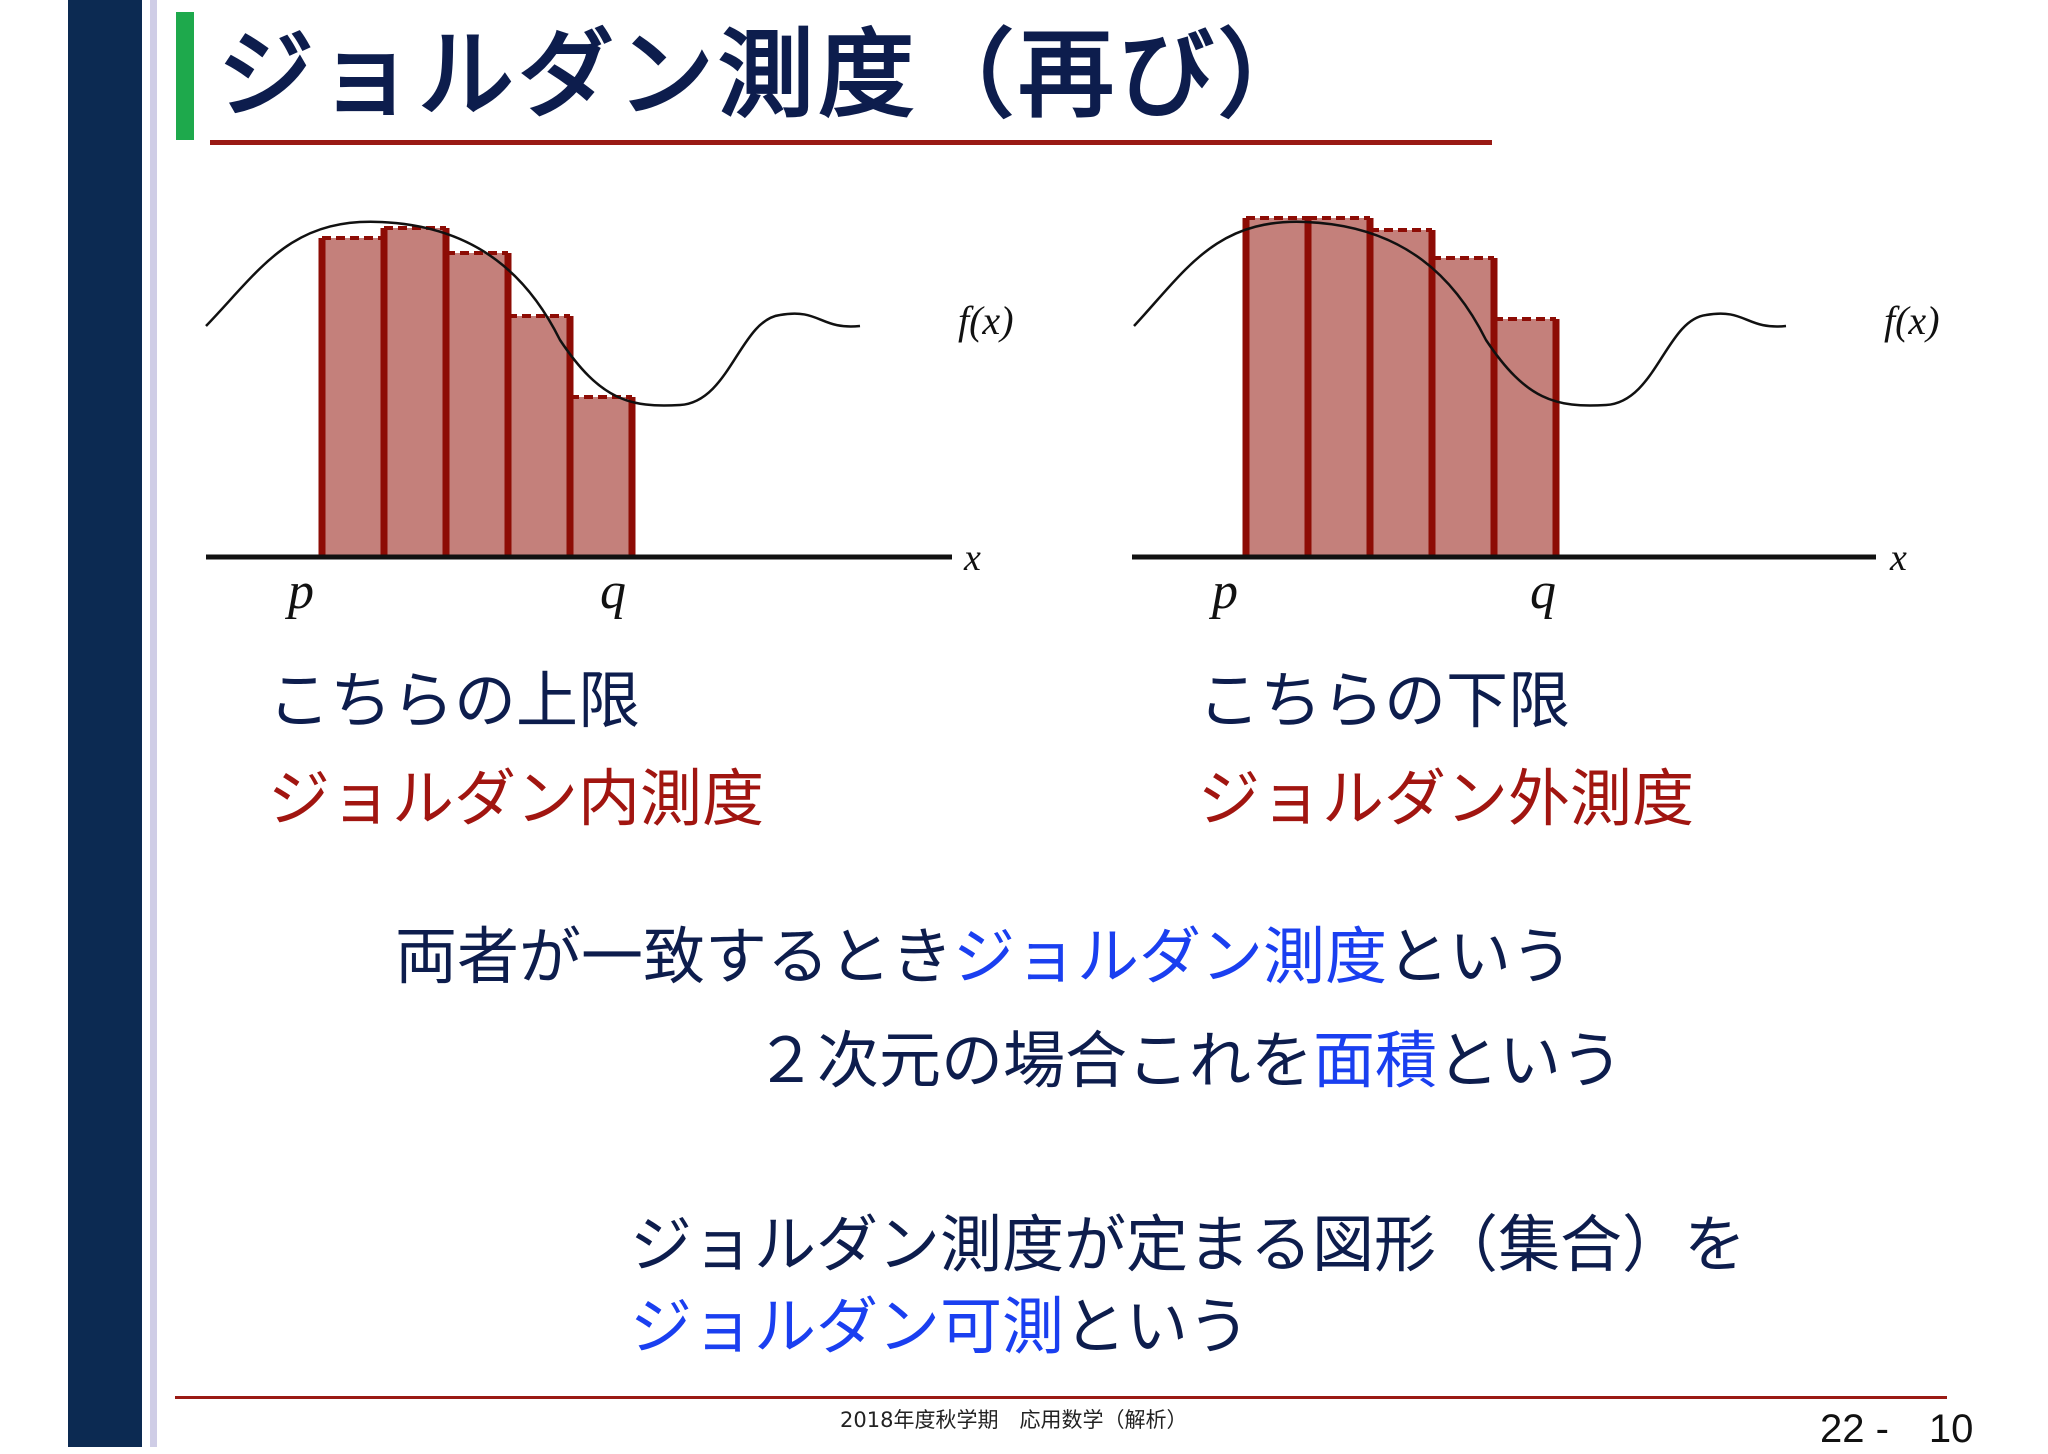 This screenshot has height=1454, width=2048. What do you see at coordinates (185, 76) in the screenshot?
I see `title-accent-bar` at bounding box center [185, 76].